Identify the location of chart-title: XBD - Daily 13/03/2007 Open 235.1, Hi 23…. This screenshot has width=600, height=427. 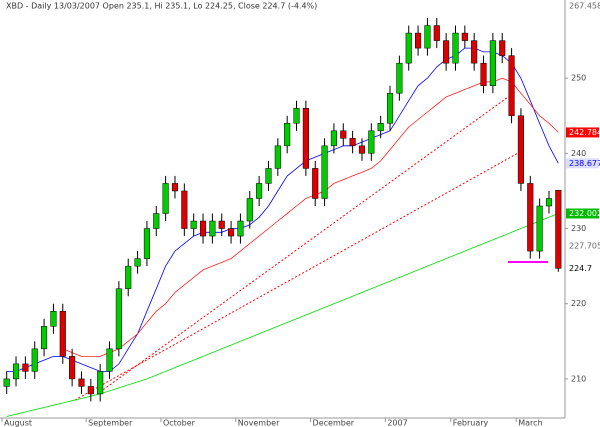
(161, 6).